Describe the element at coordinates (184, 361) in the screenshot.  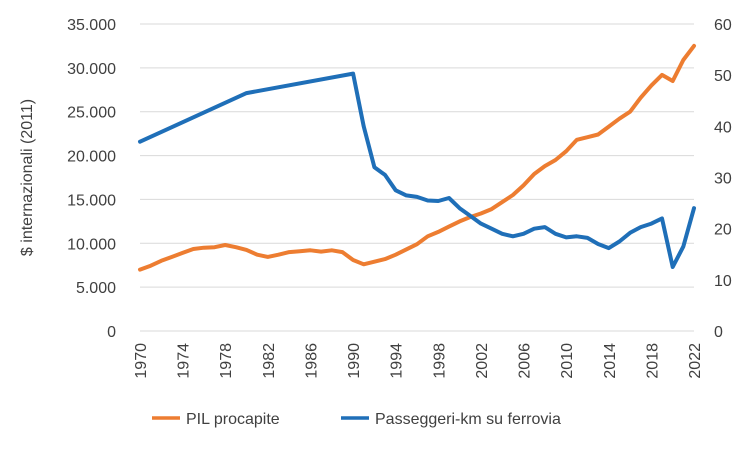
I see `x-tick-label: 1974` at that location.